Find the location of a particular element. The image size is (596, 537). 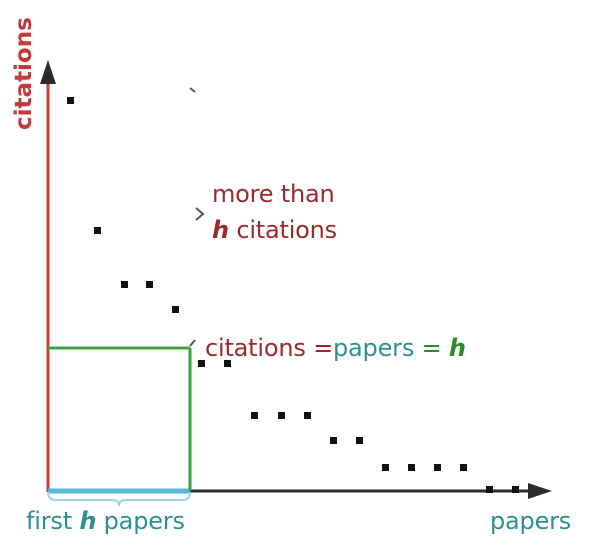

equality-citations: citations is located at coordinates (255, 348).